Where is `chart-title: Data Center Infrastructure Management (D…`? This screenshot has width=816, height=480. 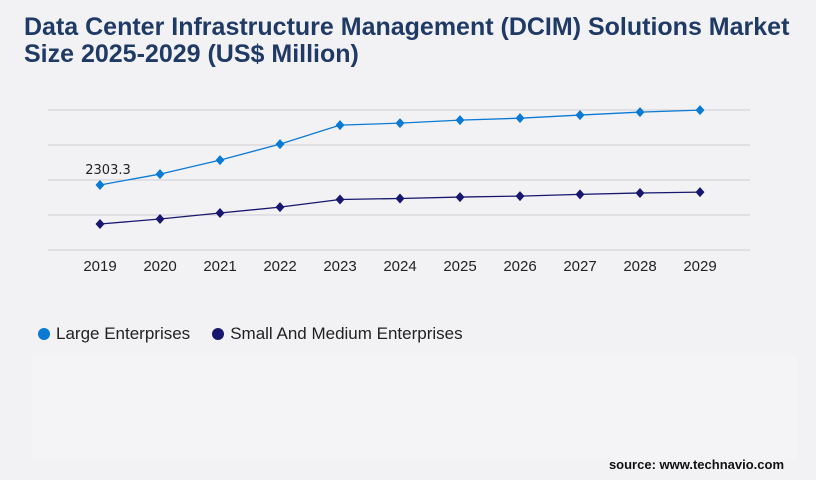
chart-title: Data Center Infrastructure Management (D… is located at coordinates (407, 40).